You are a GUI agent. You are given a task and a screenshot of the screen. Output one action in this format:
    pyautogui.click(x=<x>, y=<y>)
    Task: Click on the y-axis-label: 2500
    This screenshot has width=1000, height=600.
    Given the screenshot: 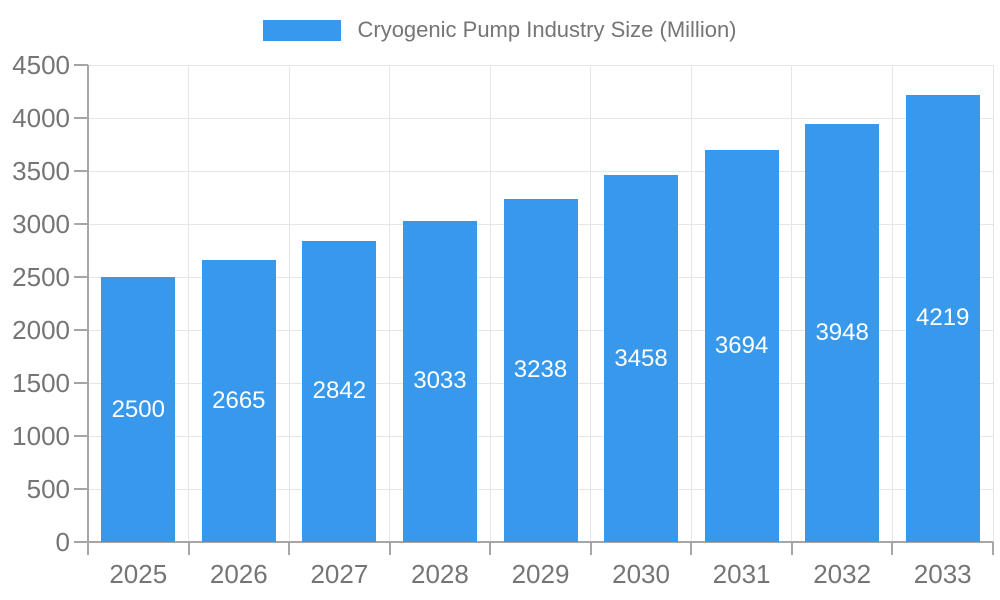 What is the action you would take?
    pyautogui.click(x=41, y=277)
    